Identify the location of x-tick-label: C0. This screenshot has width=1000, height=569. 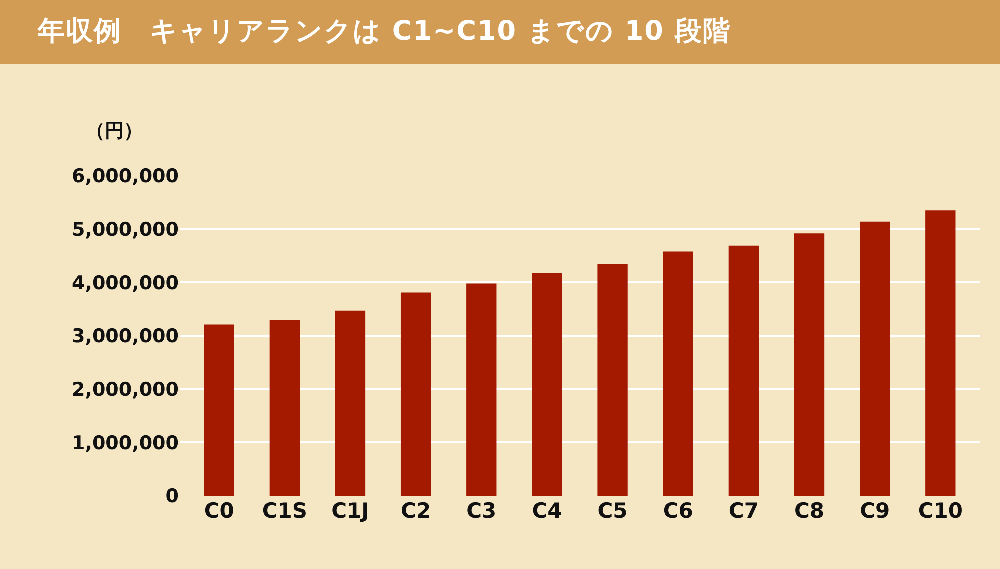
(219, 511).